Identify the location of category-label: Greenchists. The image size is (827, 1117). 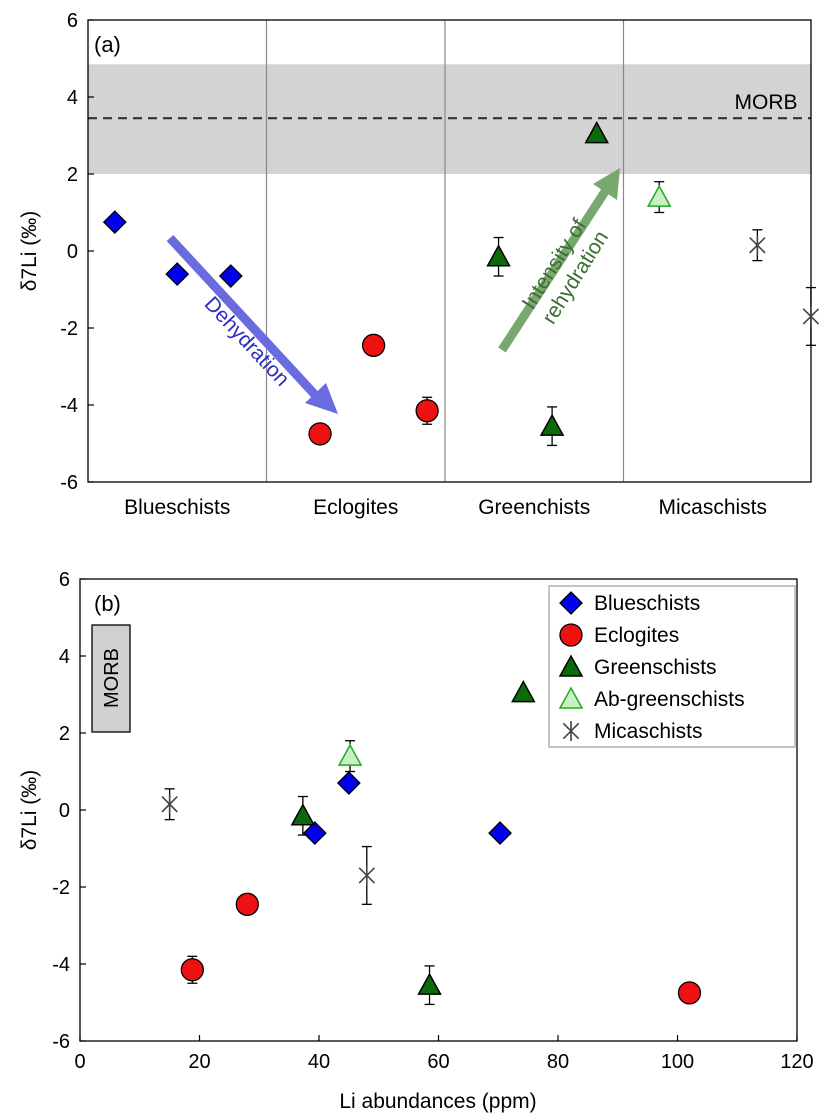
(534, 507).